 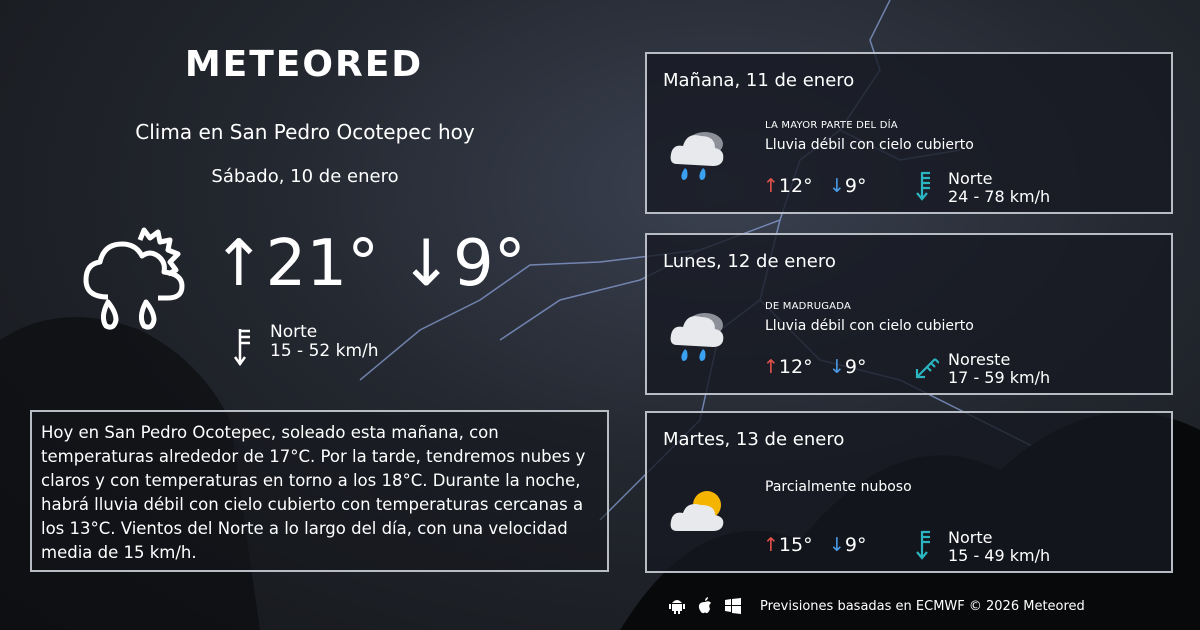 What do you see at coordinates (831, 125) in the screenshot?
I see `forecast-period: LA MAYOR PARTE DEL DÍA` at bounding box center [831, 125].